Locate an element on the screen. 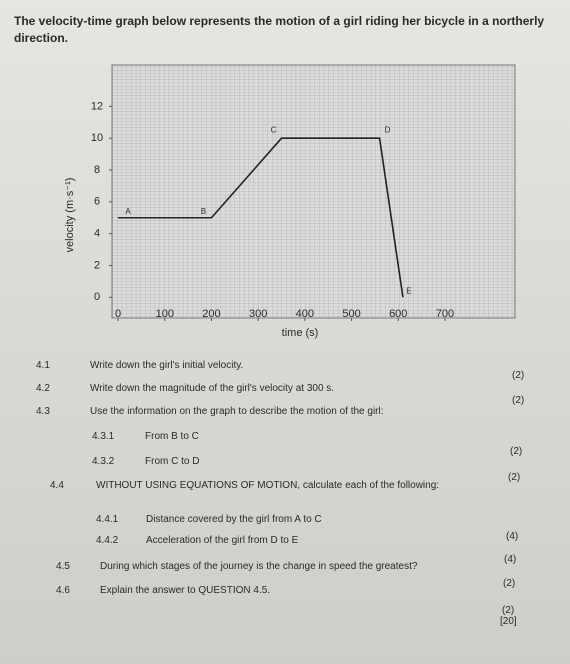 This screenshot has height=664, width=570. y-tick-label: 0 is located at coordinates (97, 297).